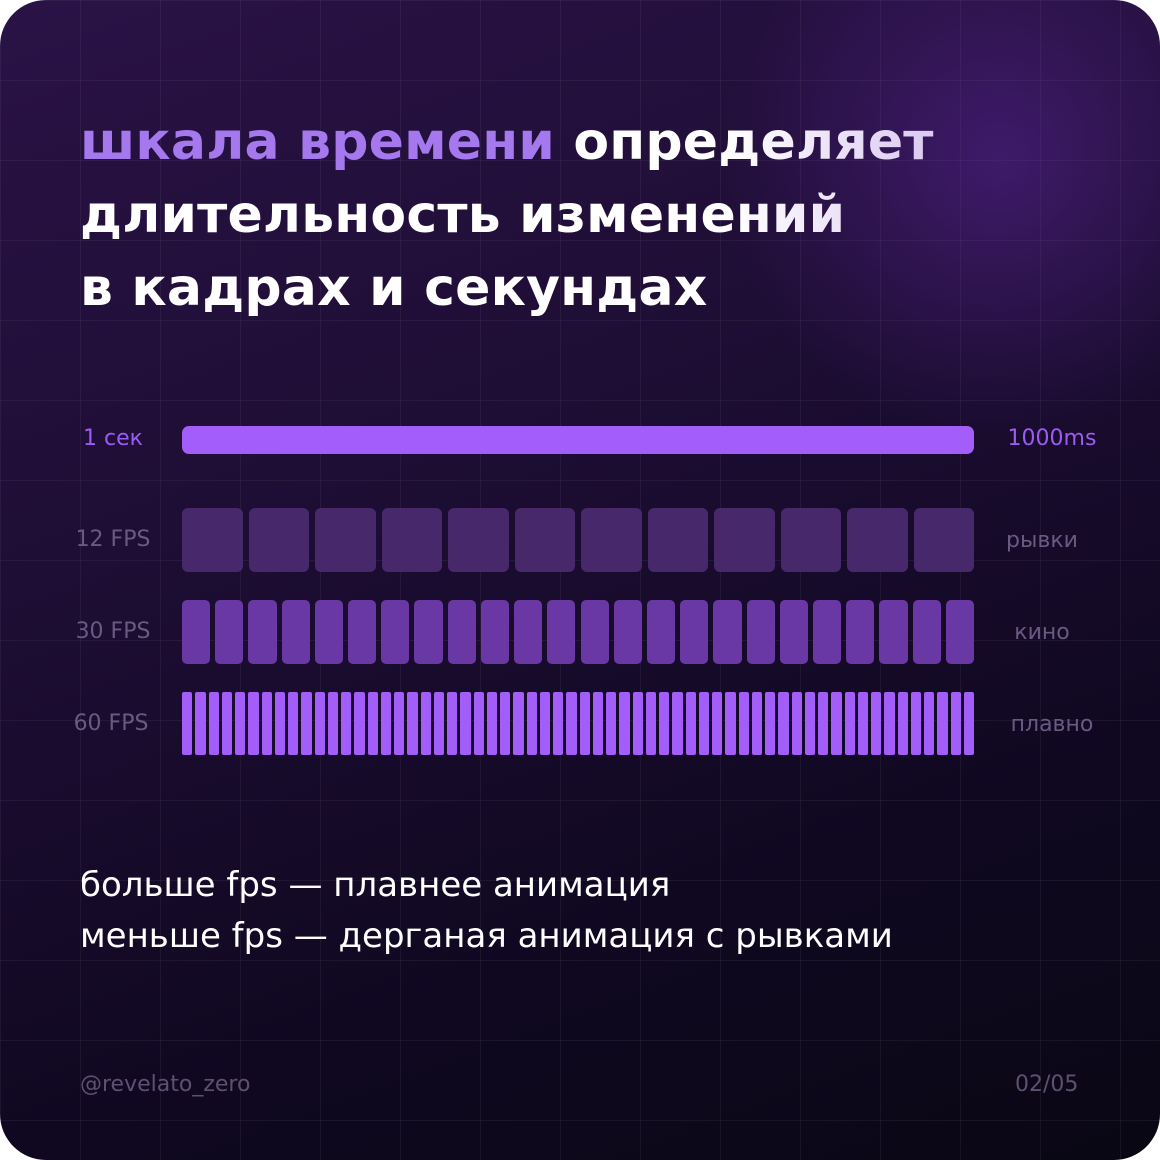 The height and width of the screenshot is (1160, 1160). What do you see at coordinates (1052, 438) in the screenshot?
I see `row-note-sec: 1000ms` at bounding box center [1052, 438].